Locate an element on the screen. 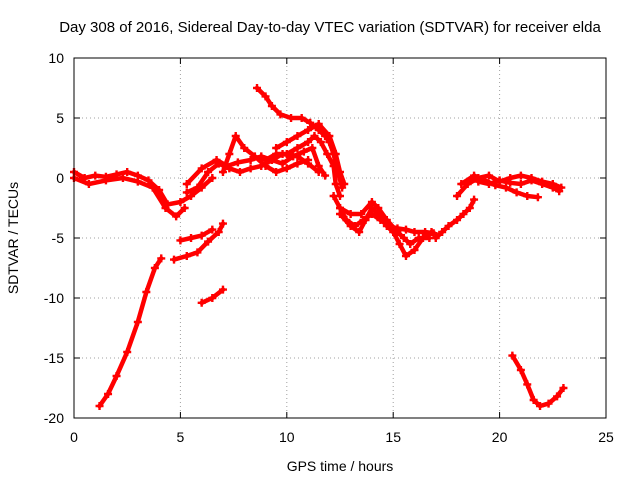 Image resolution: width=640 pixels, height=480 pixels. x-tick-label: 20 is located at coordinates (500, 437).